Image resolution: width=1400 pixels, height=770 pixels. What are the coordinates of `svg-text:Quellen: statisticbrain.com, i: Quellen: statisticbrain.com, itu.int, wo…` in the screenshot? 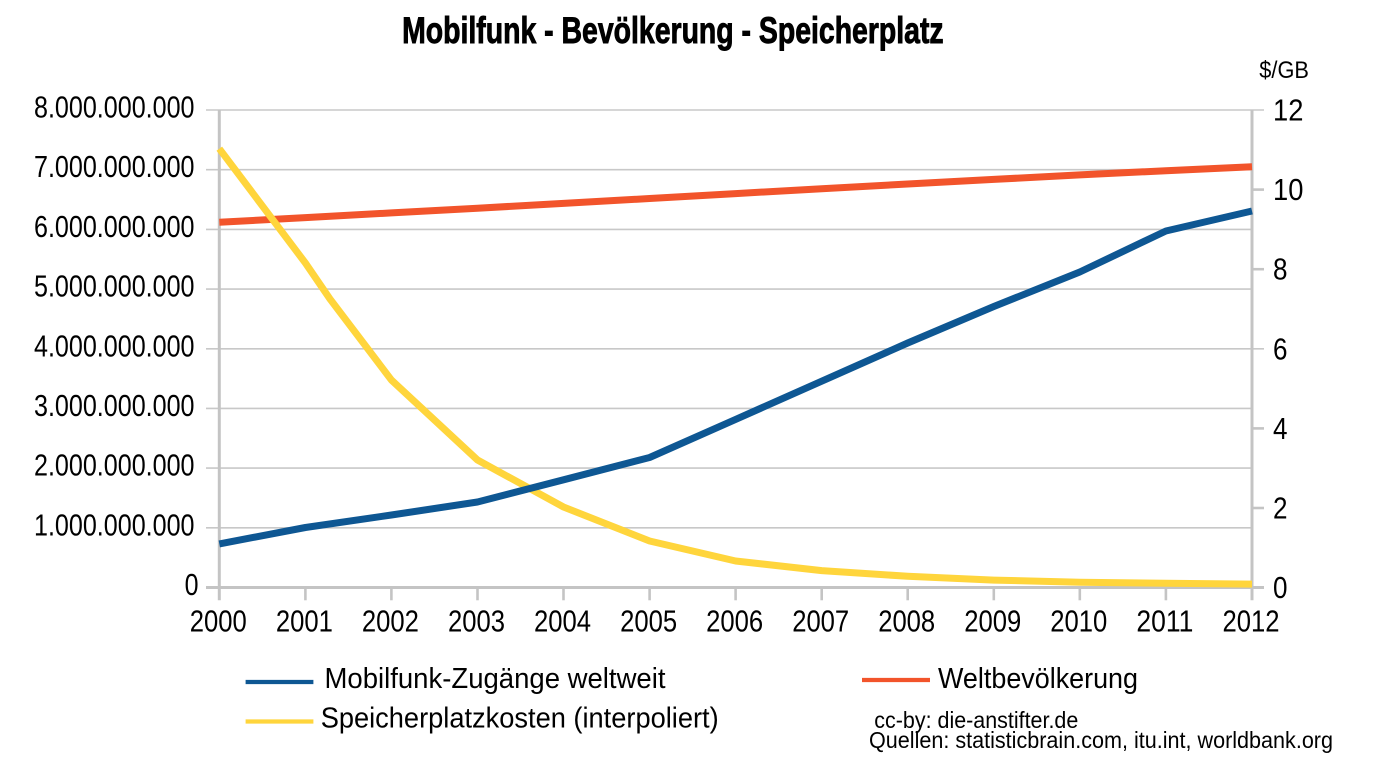 It's located at (1101, 740).